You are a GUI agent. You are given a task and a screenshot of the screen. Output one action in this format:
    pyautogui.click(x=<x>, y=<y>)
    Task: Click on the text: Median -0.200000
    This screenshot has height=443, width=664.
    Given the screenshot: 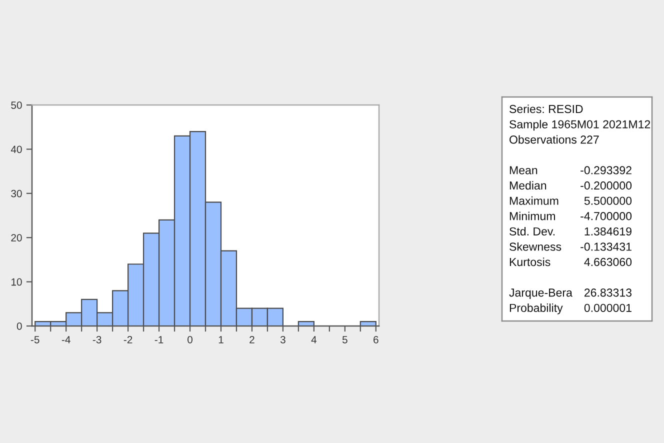 What is the action you would take?
    pyautogui.click(x=571, y=185)
    